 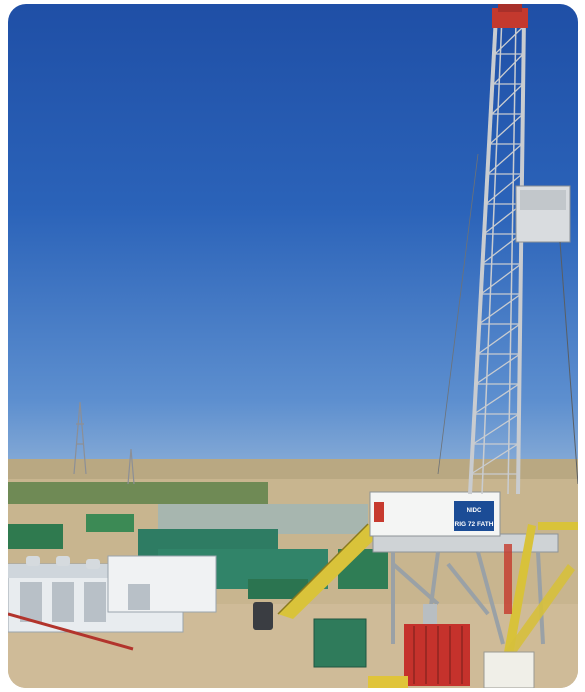 I want to click on vehicle, so click(x=263, y=616).